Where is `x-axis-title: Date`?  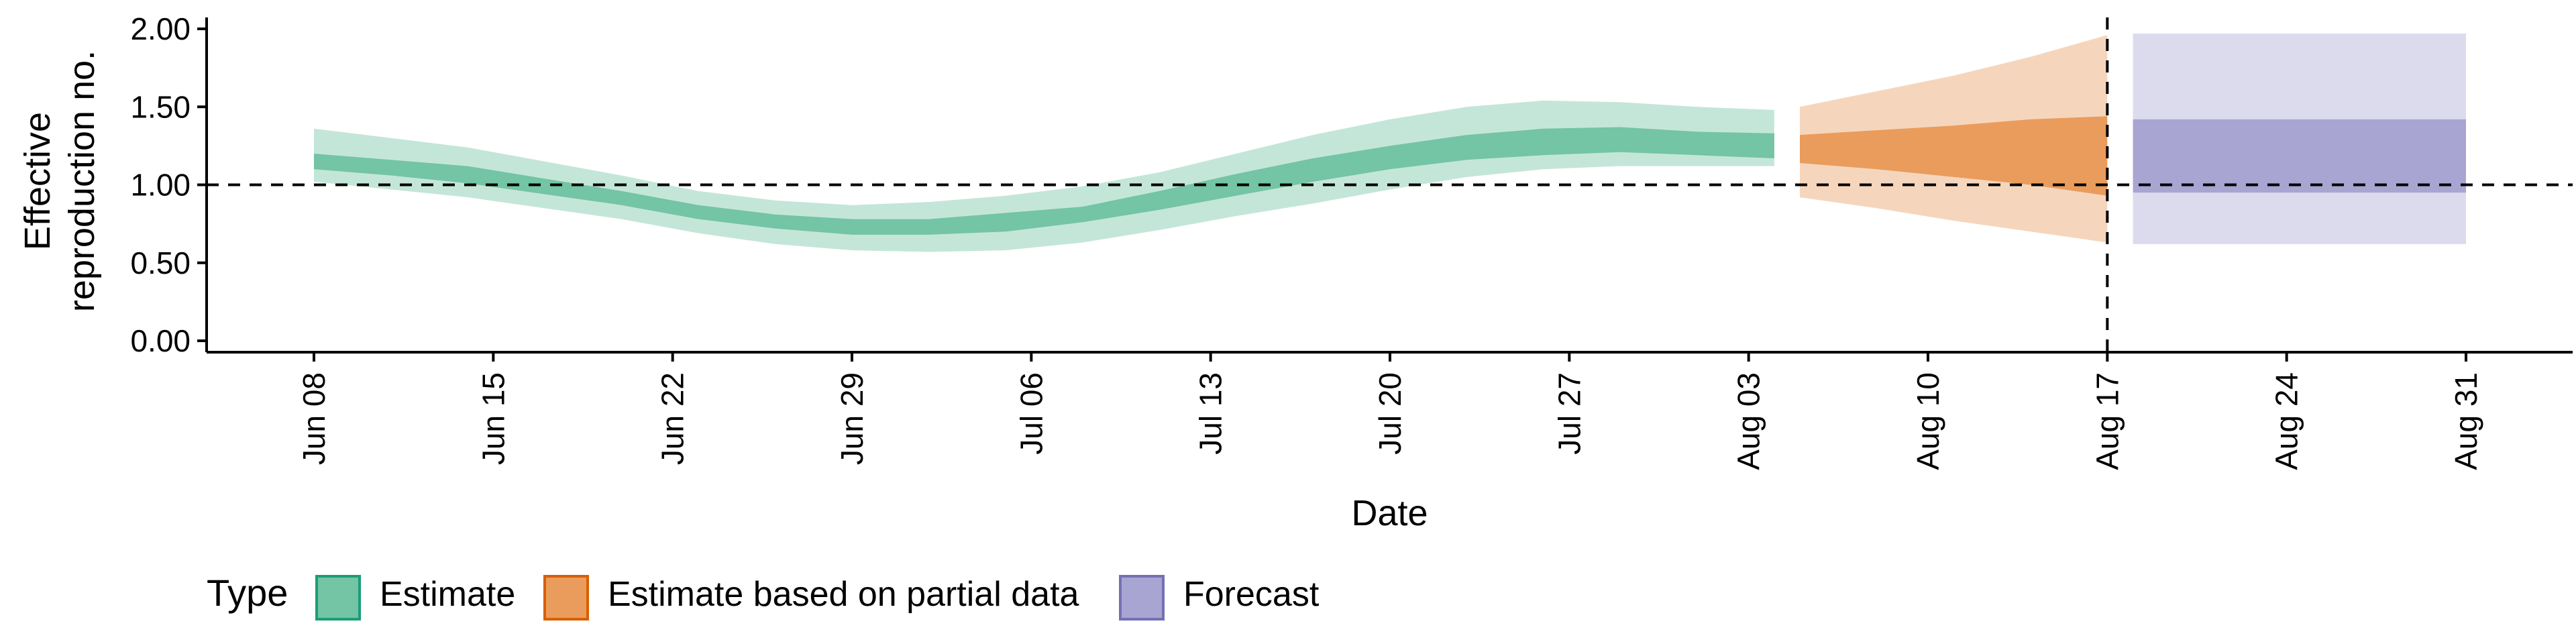 x-axis-title: Date is located at coordinates (1389, 513).